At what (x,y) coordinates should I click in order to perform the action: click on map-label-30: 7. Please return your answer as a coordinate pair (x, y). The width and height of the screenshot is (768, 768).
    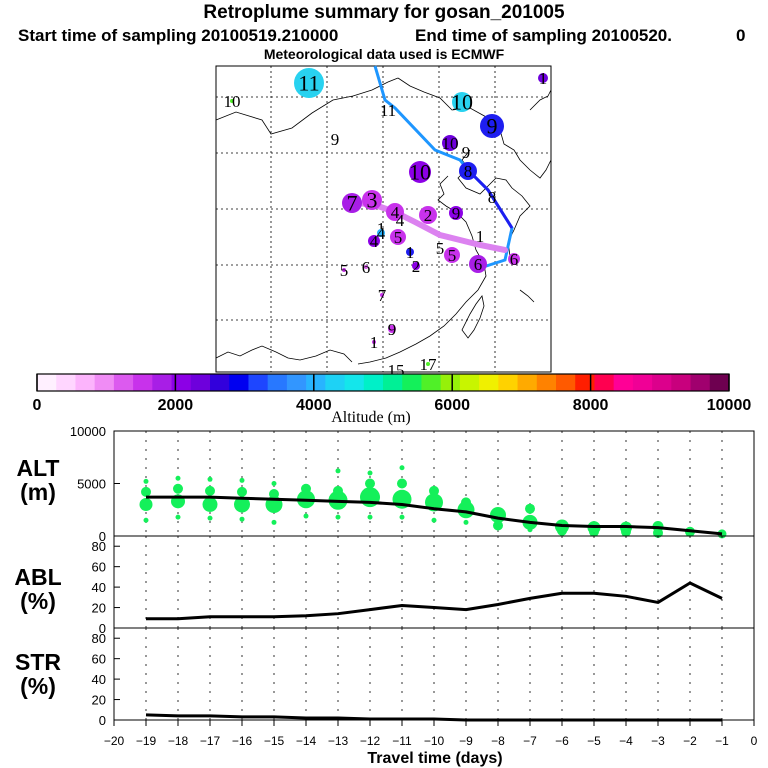
    Looking at the image, I should click on (382, 295).